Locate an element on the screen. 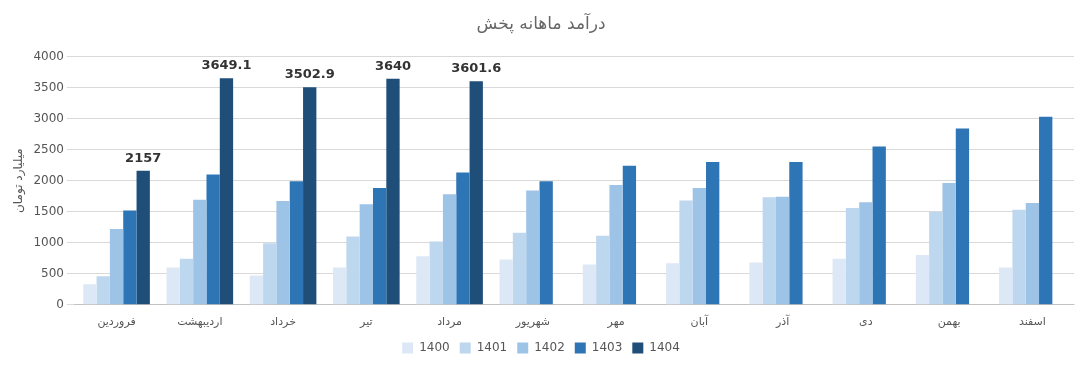  x-tick-label: اسفند is located at coordinates (1032, 322).